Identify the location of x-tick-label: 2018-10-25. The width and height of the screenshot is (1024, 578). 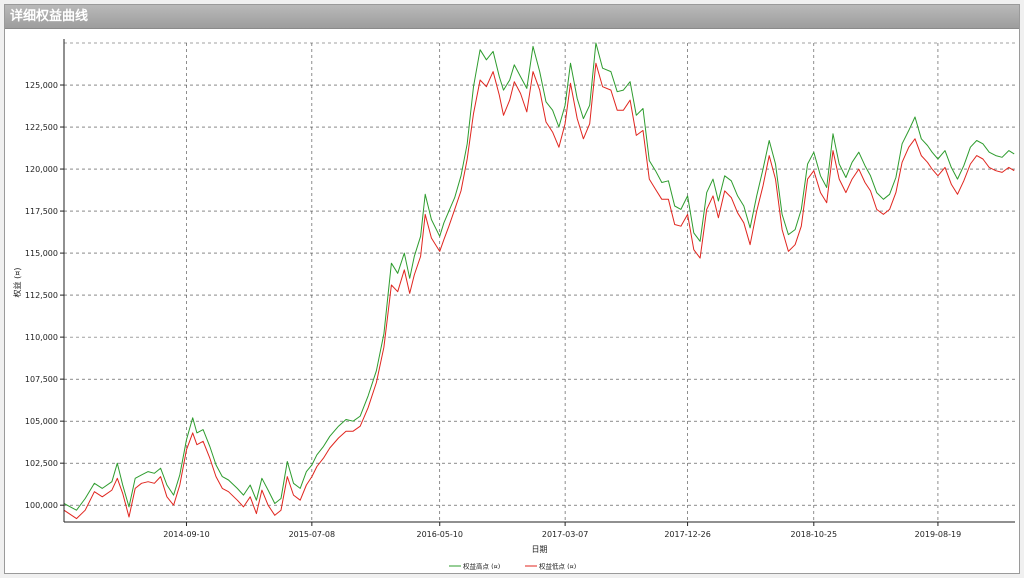
(814, 534).